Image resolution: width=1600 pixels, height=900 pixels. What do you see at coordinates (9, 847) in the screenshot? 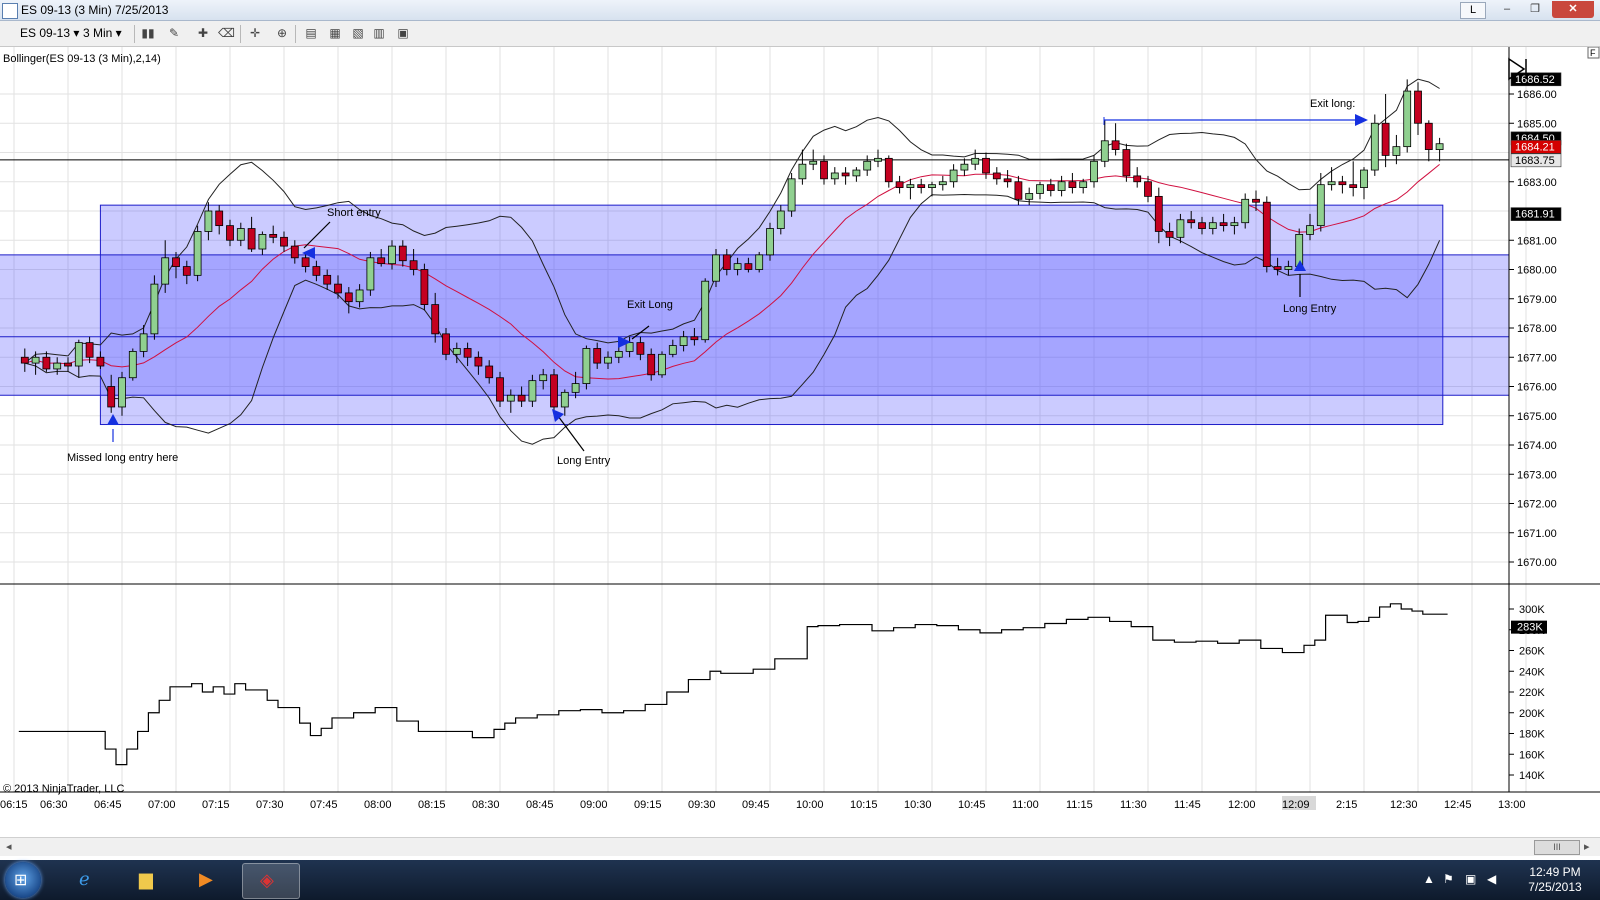
I see `scroll-left-icon: ◂` at bounding box center [9, 847].